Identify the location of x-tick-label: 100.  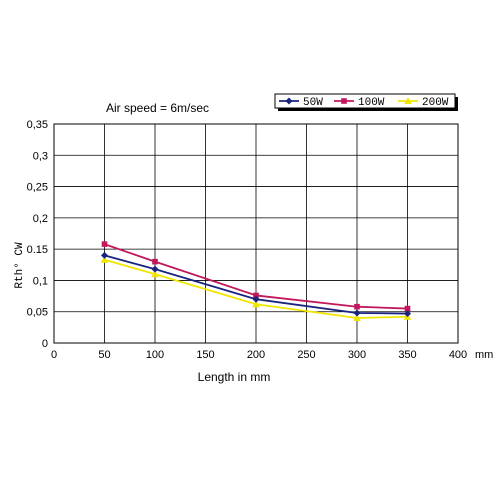
(155, 355).